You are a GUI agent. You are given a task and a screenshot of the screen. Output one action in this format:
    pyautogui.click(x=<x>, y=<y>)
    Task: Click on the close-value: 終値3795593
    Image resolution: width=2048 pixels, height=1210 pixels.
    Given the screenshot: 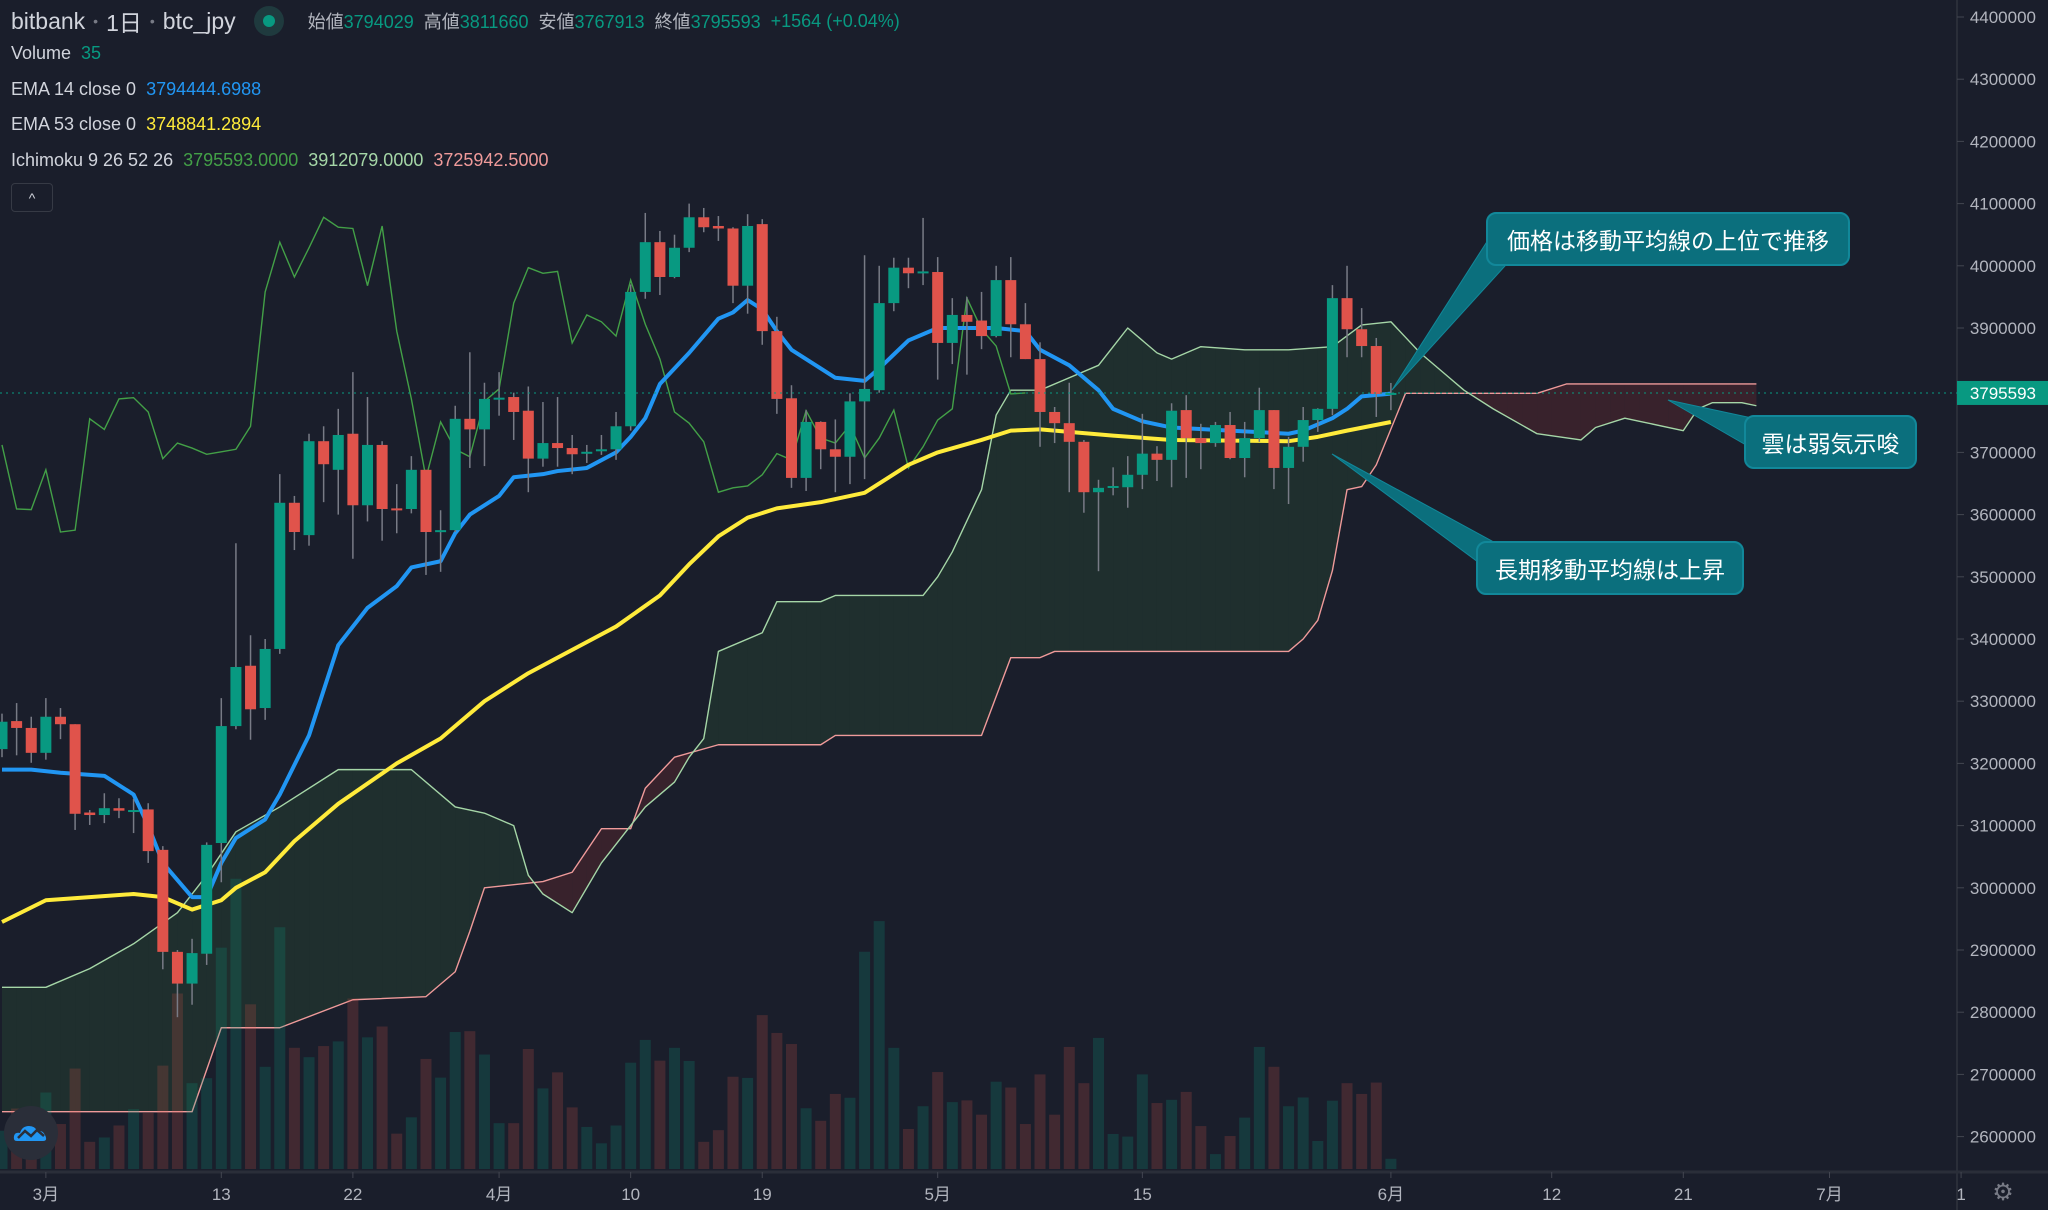 What is the action you would take?
    pyautogui.click(x=707, y=22)
    